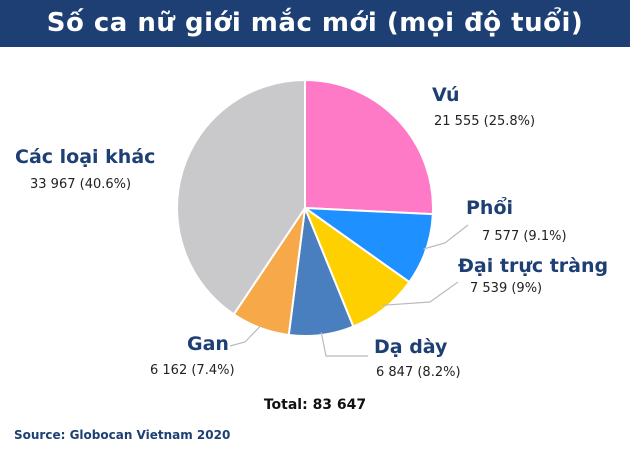 The height and width of the screenshot is (450, 630). Describe the element at coordinates (122, 435) in the screenshot. I see `source-label: Source: Globocan Vietnam 2020` at that location.